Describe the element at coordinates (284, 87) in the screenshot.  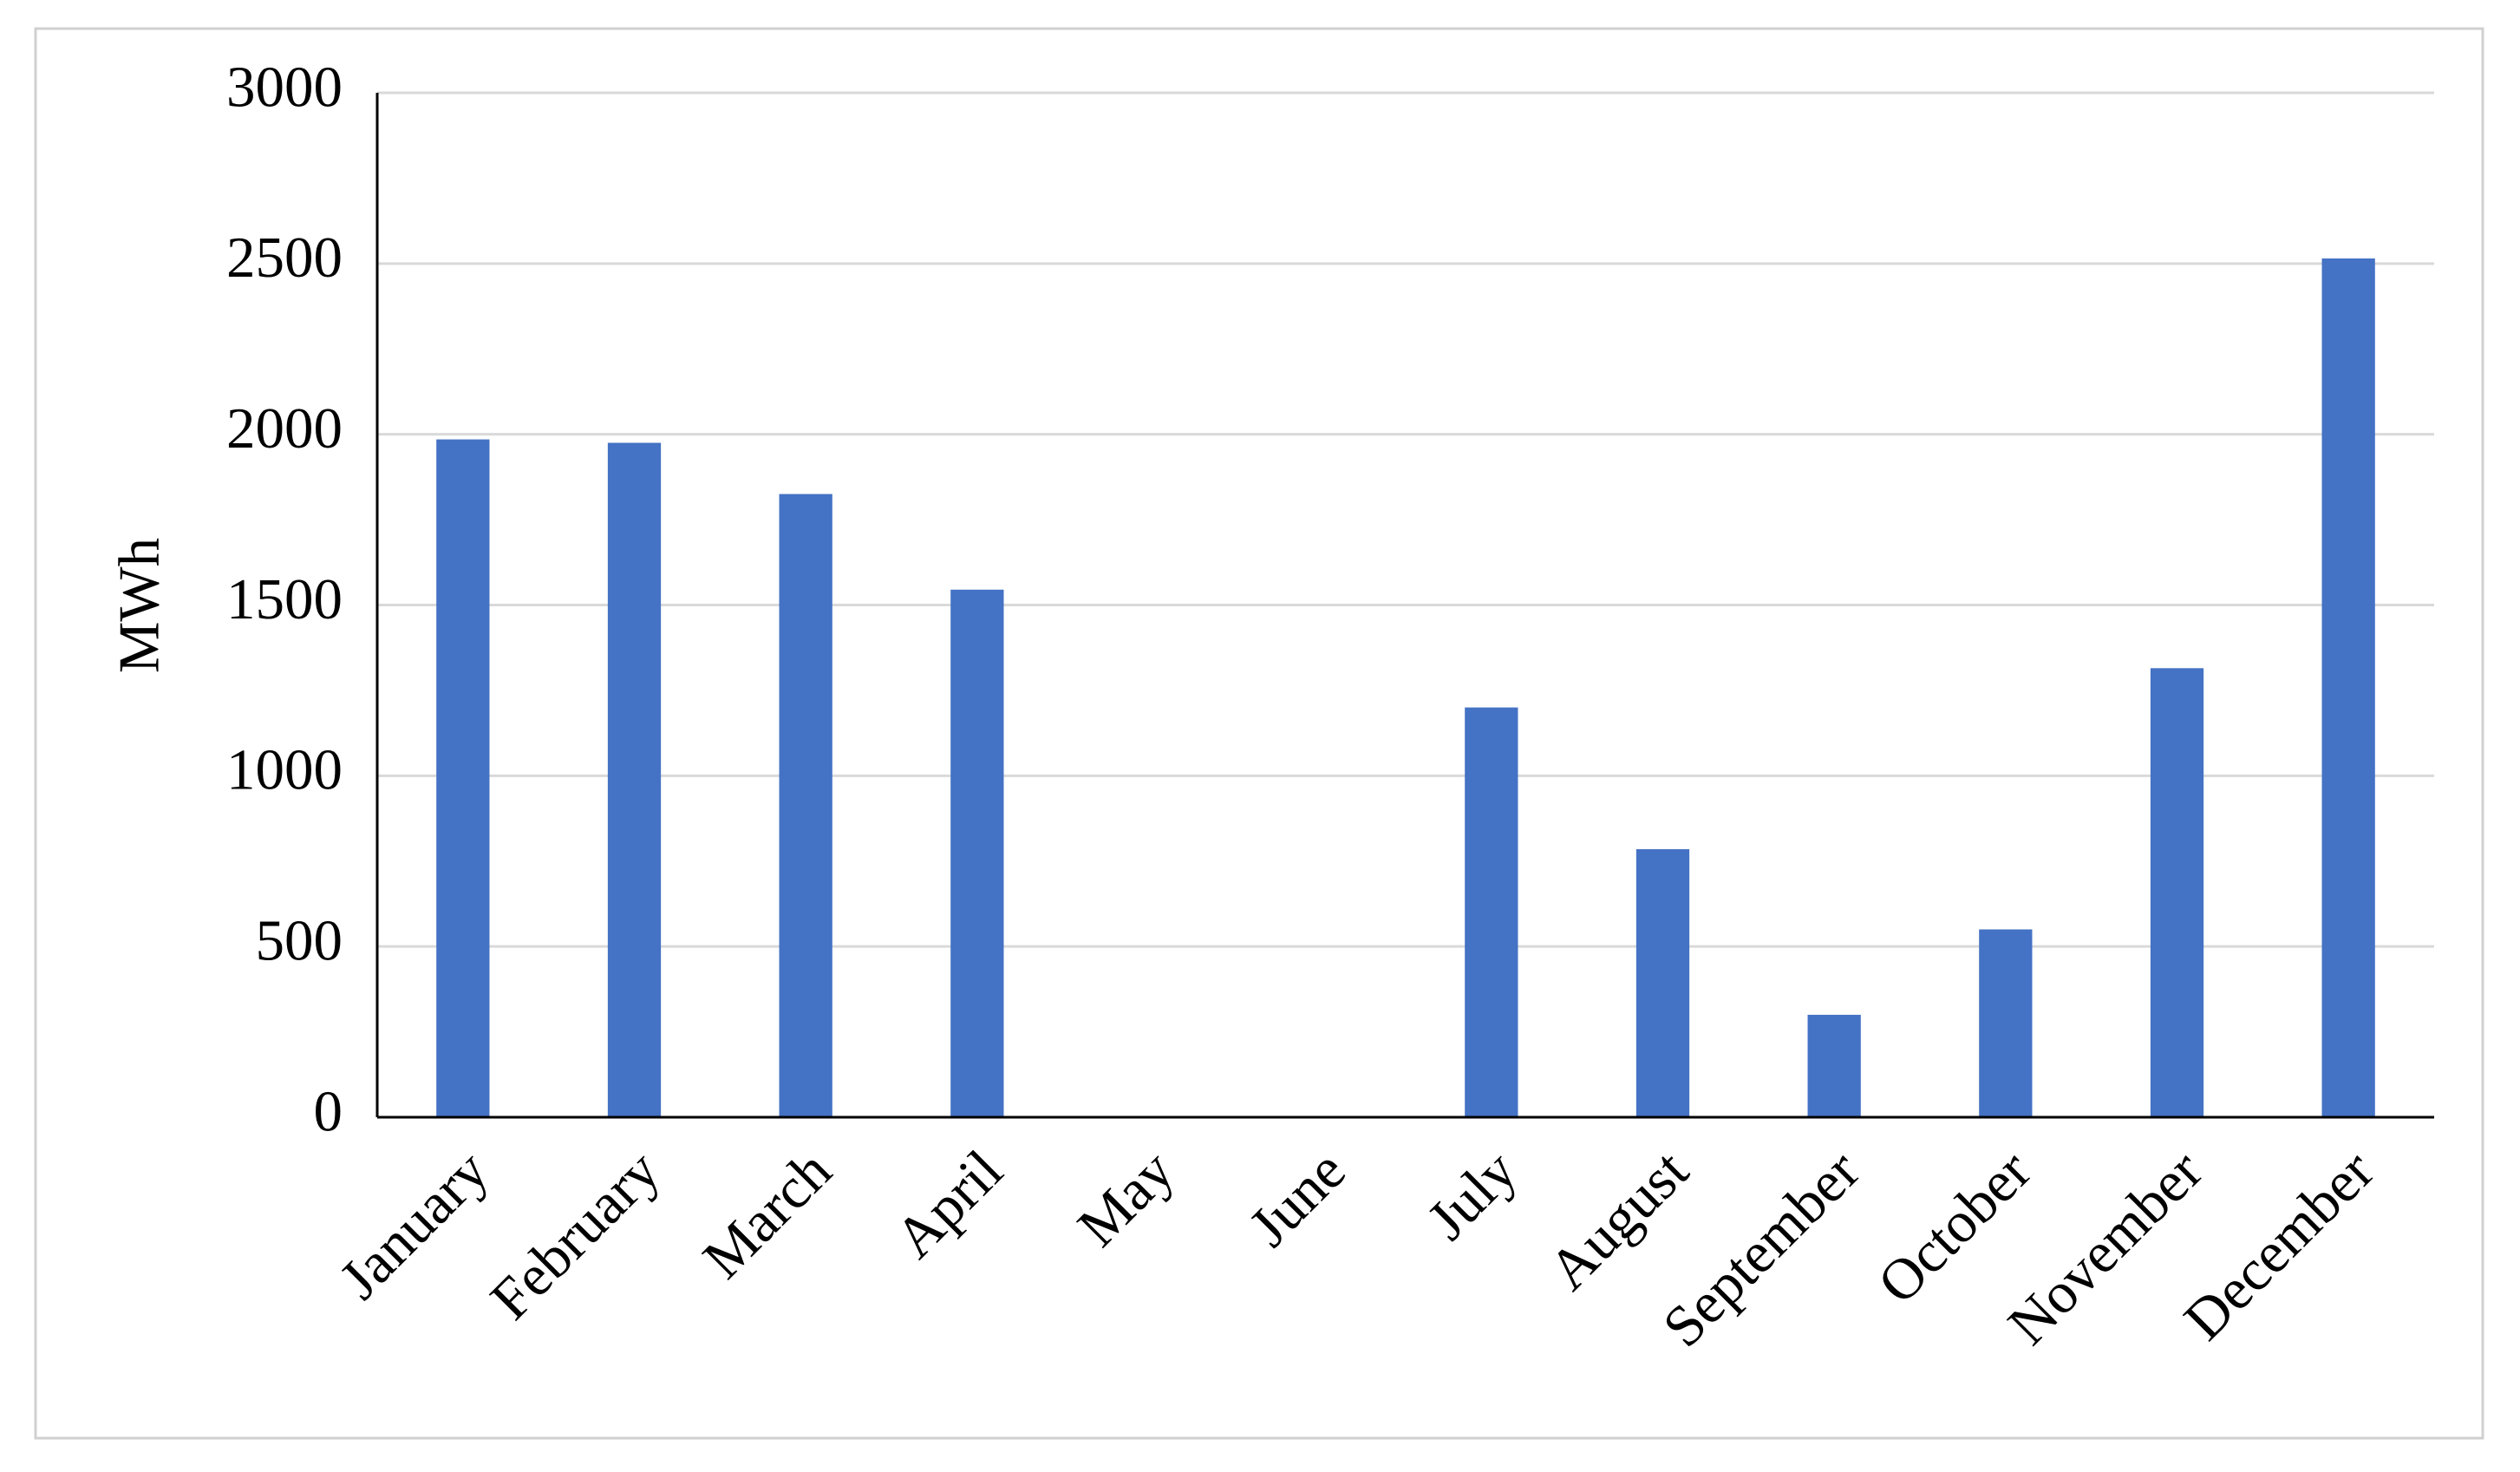
I see `y-tick-label: 3000` at that location.